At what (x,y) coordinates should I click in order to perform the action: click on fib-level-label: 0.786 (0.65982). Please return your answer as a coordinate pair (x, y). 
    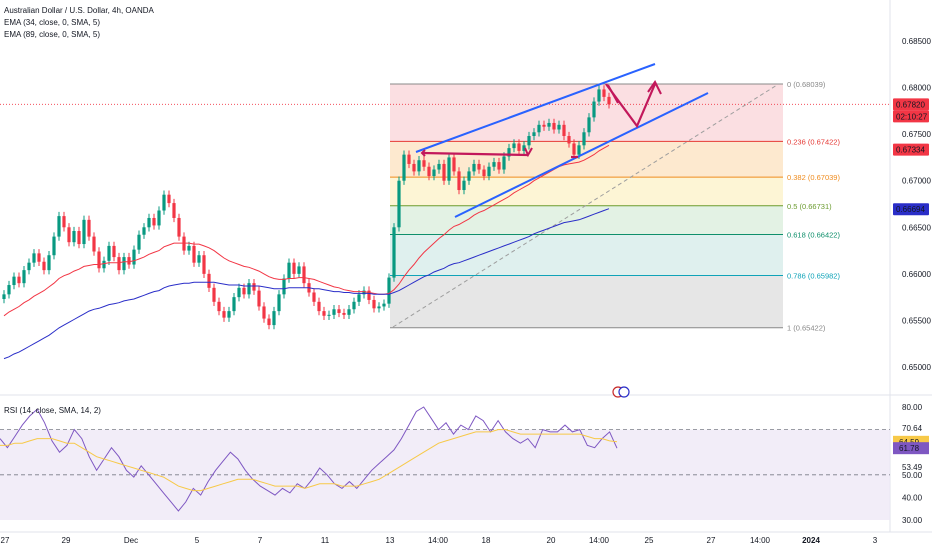
    Looking at the image, I should click on (813, 276).